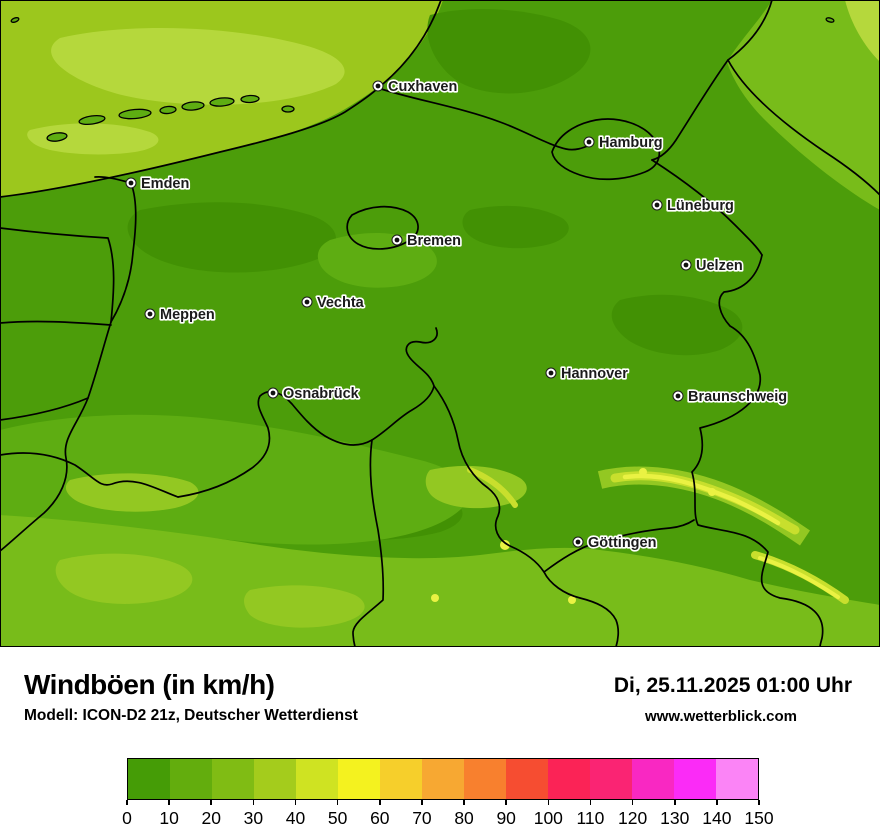 This screenshot has width=880, height=830. I want to click on legend-tick-label: 90, so click(506, 818).